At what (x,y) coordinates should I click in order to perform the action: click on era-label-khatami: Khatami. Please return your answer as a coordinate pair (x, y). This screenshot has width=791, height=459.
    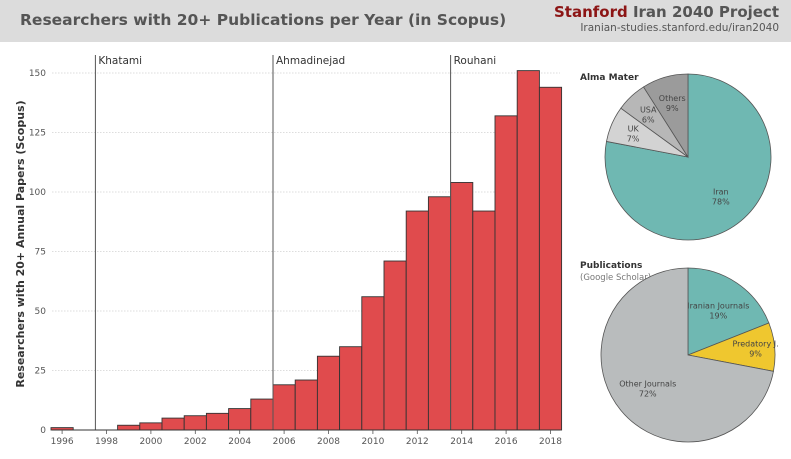
    Looking at the image, I should click on (120, 61).